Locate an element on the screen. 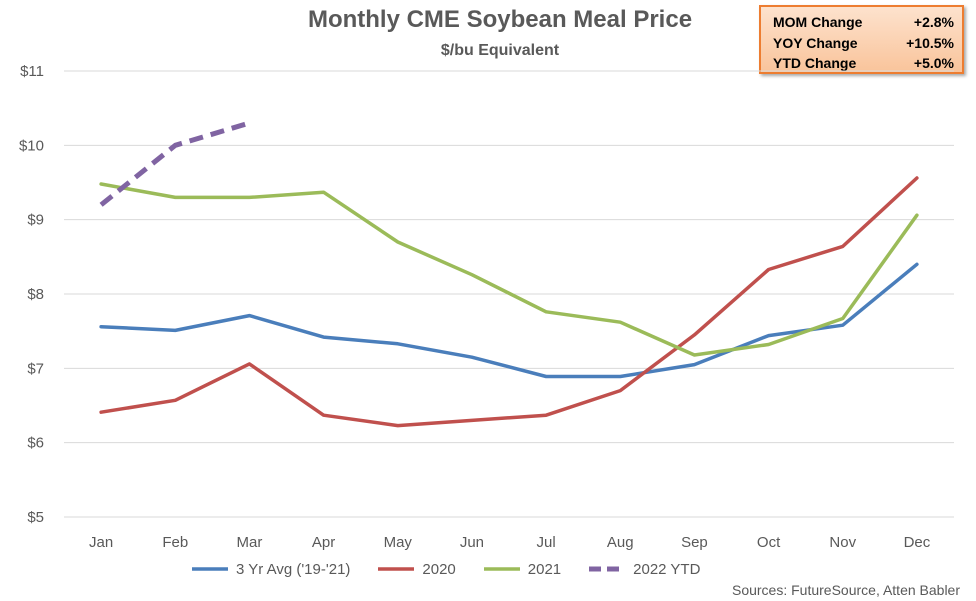  y-tick-label: $8 is located at coordinates (35, 294).